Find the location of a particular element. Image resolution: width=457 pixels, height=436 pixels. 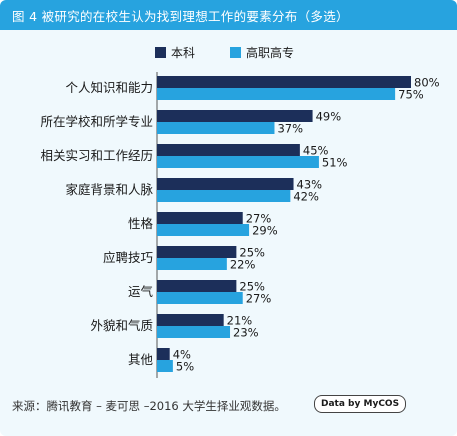

title-bar: 图 4 被研究的在校生认为找到理想工作的要素分布（多选） is located at coordinates (228, 15).